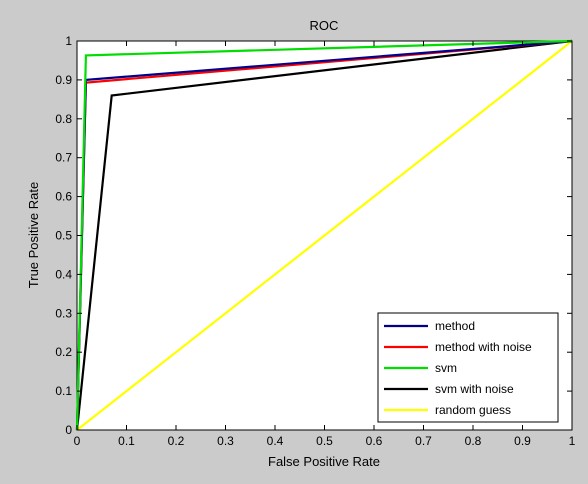  I want to click on x-tick-label: 0.5, so click(324, 441).